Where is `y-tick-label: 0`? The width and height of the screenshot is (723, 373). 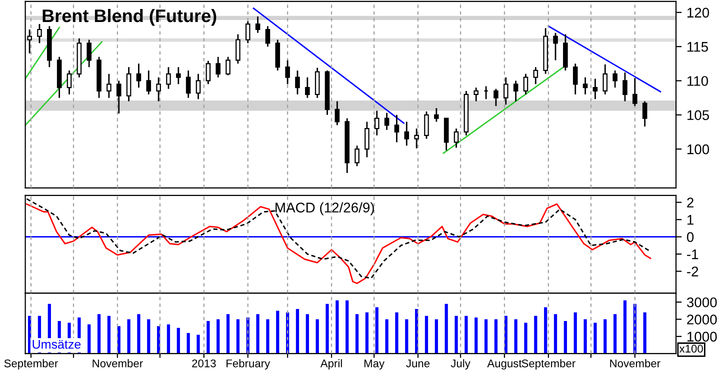 y-tick-label: 0 is located at coordinates (690, 237).